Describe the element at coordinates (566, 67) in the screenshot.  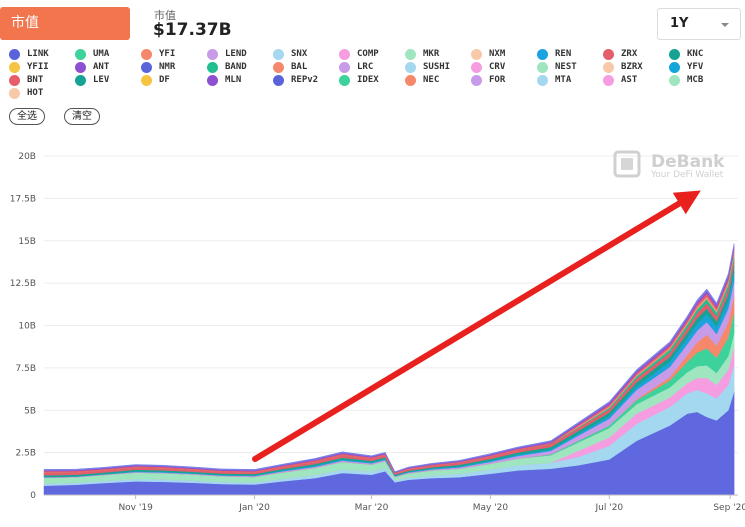
I see `legend-label: NEST` at that location.